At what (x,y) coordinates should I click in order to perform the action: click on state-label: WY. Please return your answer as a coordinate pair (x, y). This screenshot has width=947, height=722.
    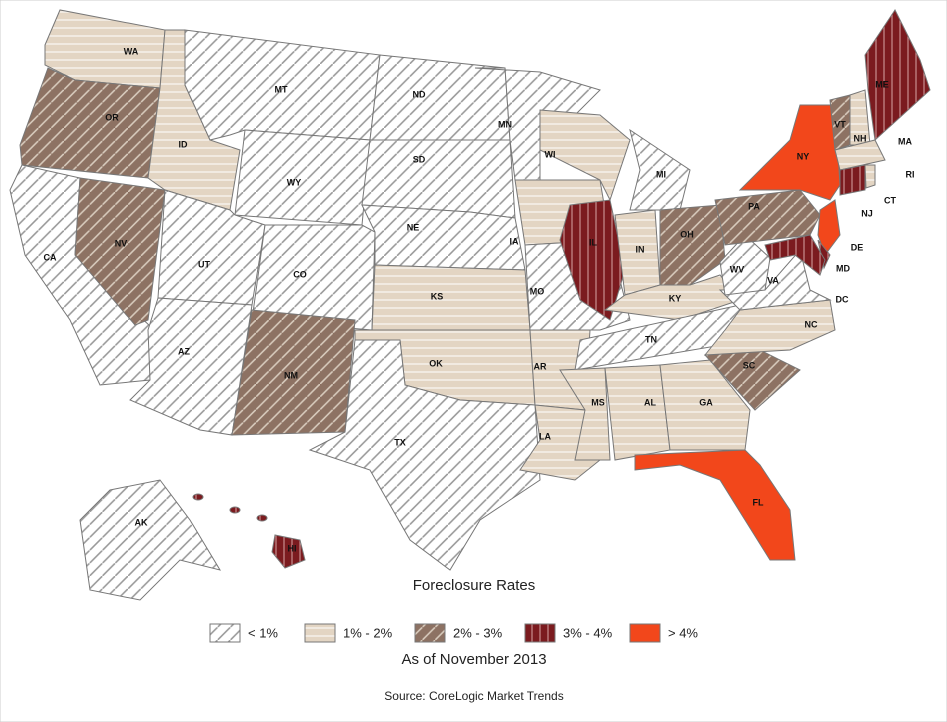
    Looking at the image, I should click on (294, 182).